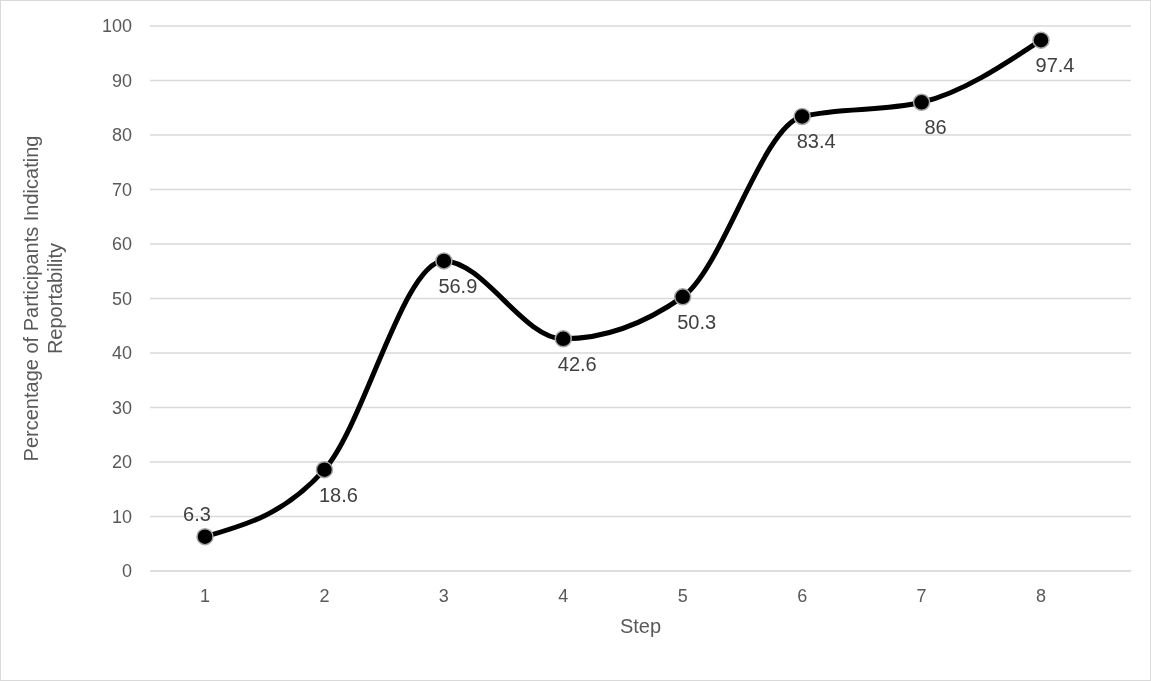  What do you see at coordinates (116, 26) in the screenshot?
I see `y-tick-label: 100` at bounding box center [116, 26].